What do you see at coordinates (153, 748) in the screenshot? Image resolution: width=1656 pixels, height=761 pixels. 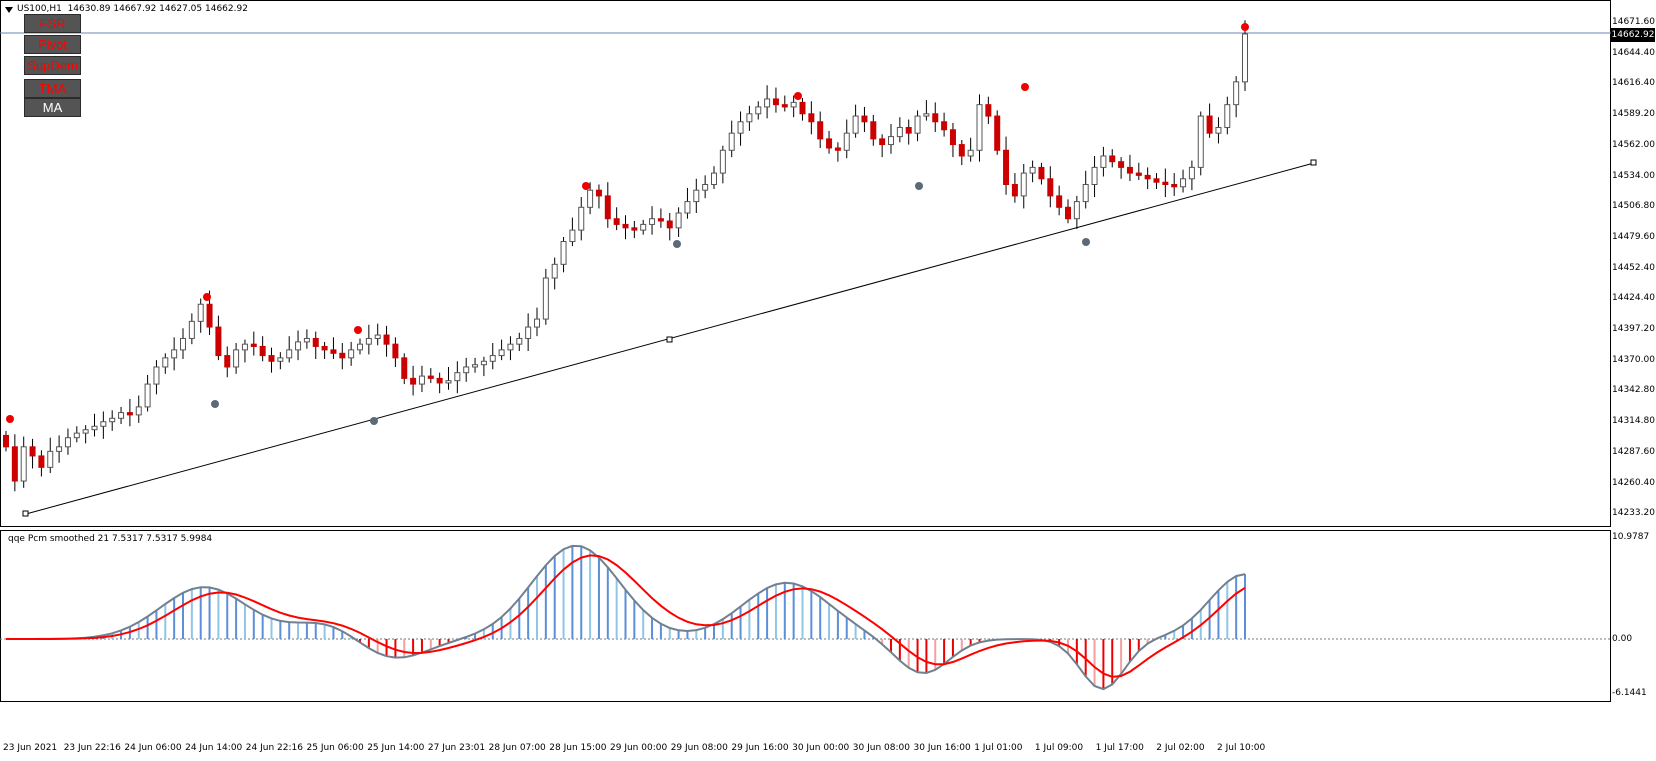 I see `time-tick-label: 24 Jun 06:00` at bounding box center [153, 748].